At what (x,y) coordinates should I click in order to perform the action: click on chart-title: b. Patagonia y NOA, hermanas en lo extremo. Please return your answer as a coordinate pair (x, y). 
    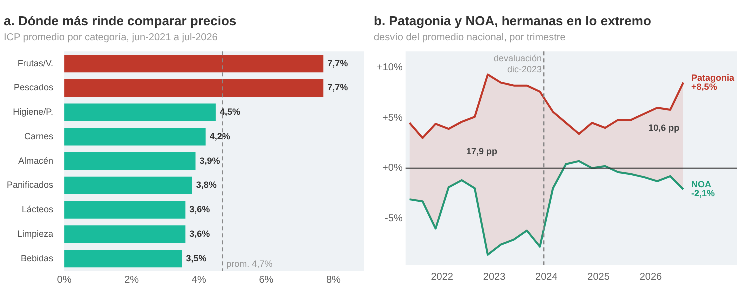
    Looking at the image, I should click on (513, 20).